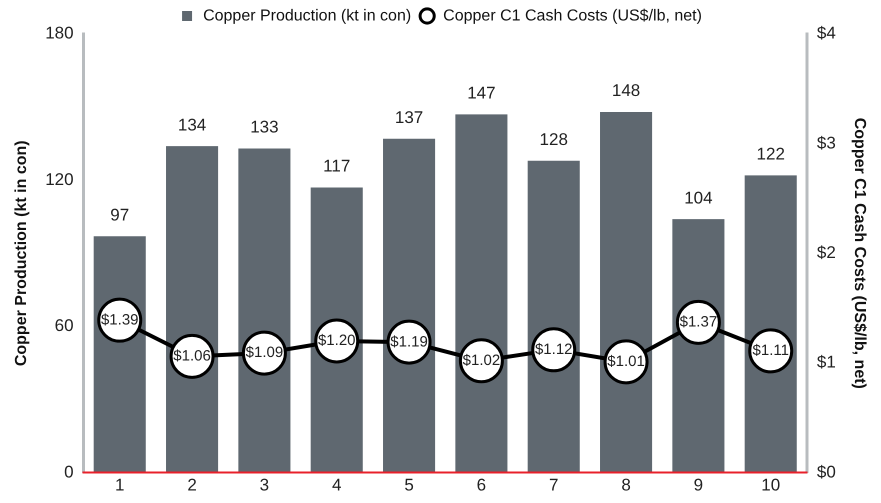 This screenshot has height=503, width=881. What do you see at coordinates (859, 253) in the screenshot?
I see `y2-axis-title: Copper C1 Cash Costs (US$/lb, net)` at bounding box center [859, 253].